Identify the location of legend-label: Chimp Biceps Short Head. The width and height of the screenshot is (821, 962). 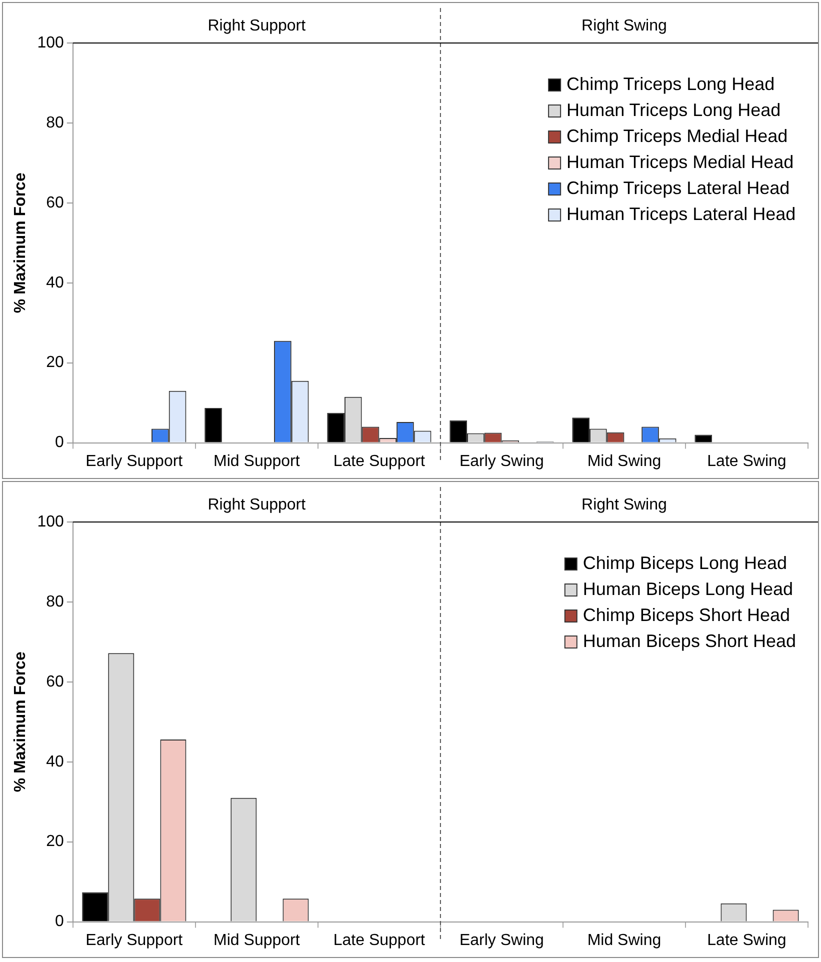
(686, 614).